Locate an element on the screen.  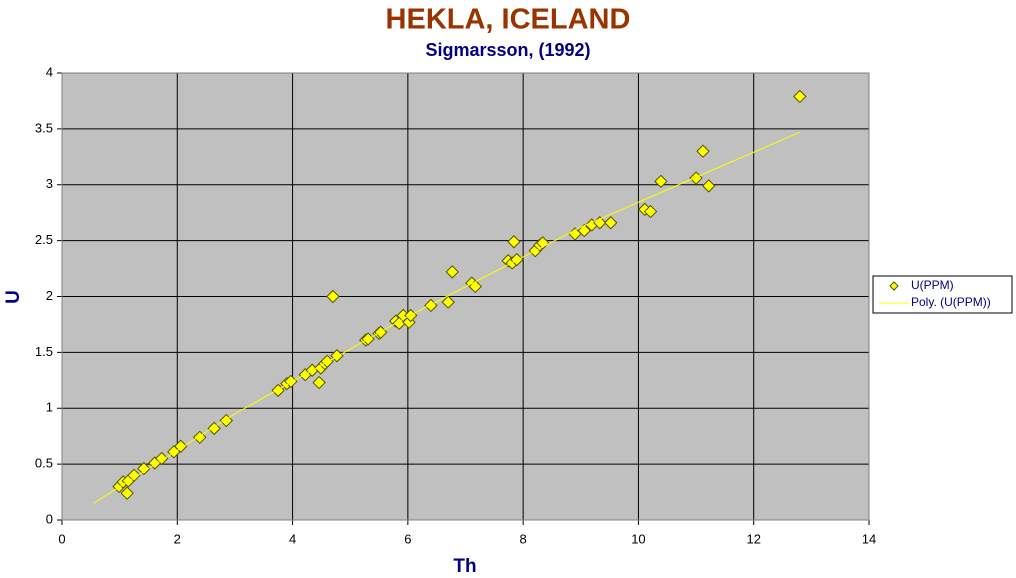
y-tick-label: 3.5 is located at coordinates (44, 127).